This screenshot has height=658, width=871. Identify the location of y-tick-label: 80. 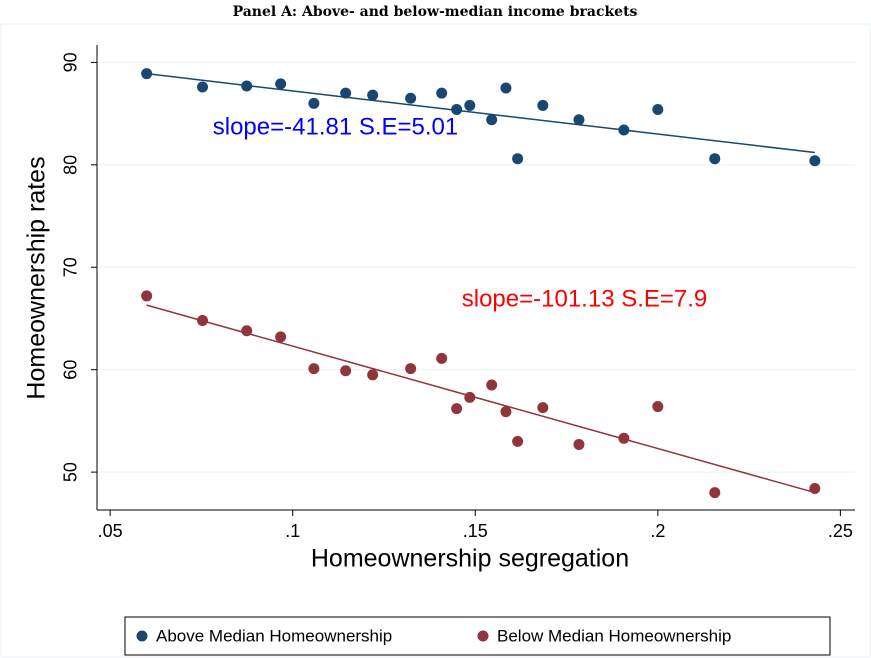
(71, 165).